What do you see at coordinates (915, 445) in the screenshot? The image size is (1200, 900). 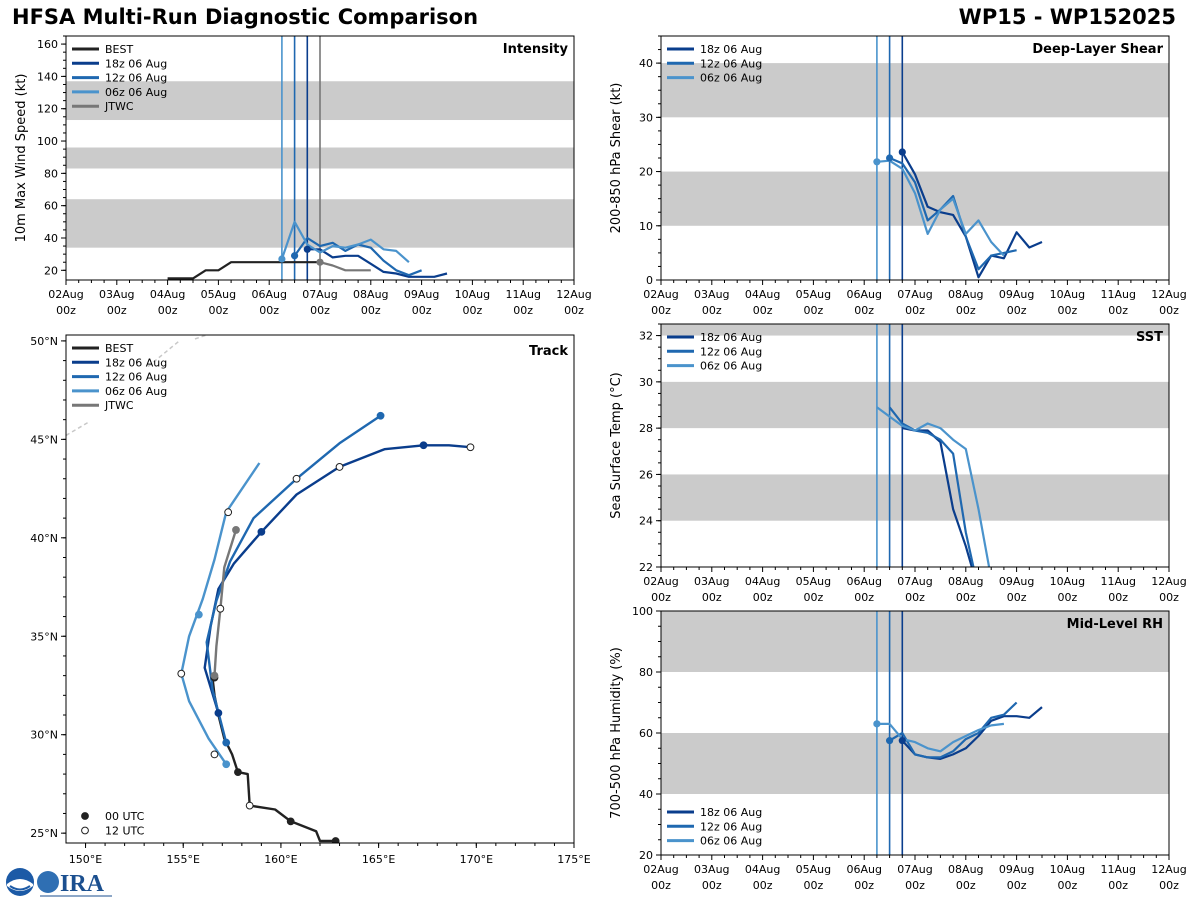 I see `sst-plot-area` at bounding box center [915, 445].